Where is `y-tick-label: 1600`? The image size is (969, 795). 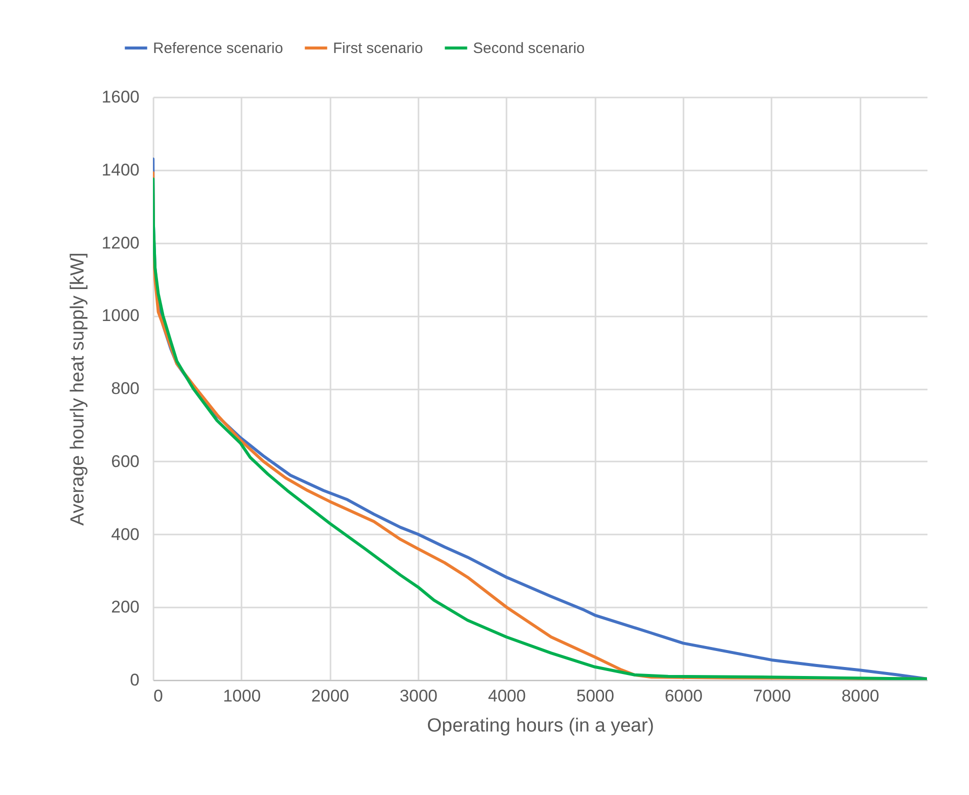
y-tick-label: 1600 is located at coordinates (121, 97).